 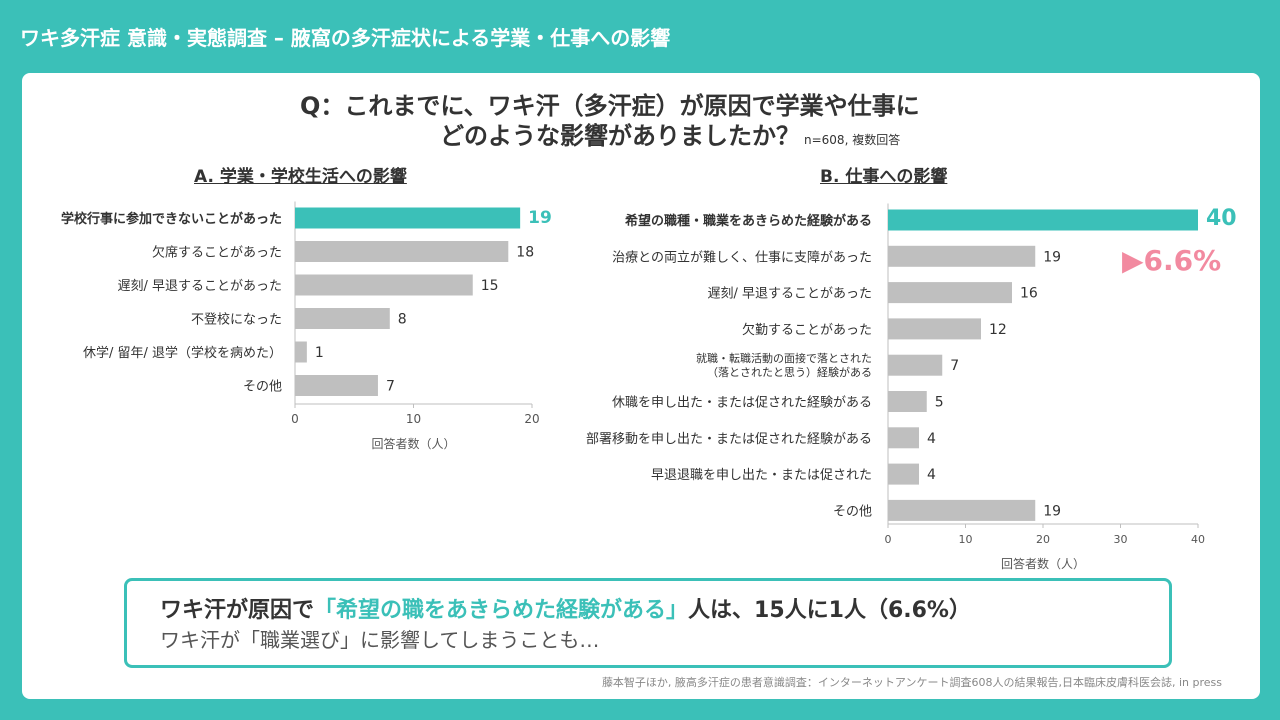 I want to click on chart-b-tick-label: 0, so click(x=888, y=539).